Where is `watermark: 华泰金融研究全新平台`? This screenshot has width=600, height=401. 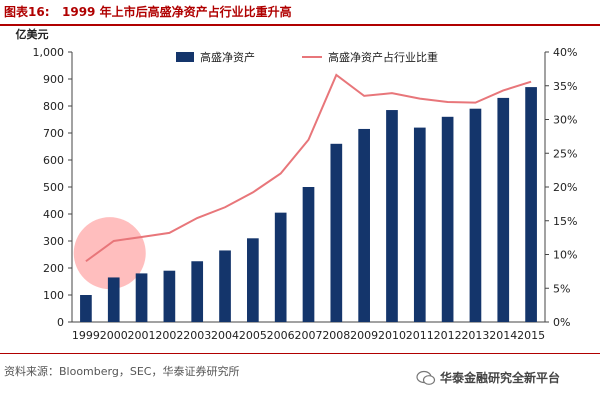
watermark: 华泰金融研究全新平台 is located at coordinates (488, 377).